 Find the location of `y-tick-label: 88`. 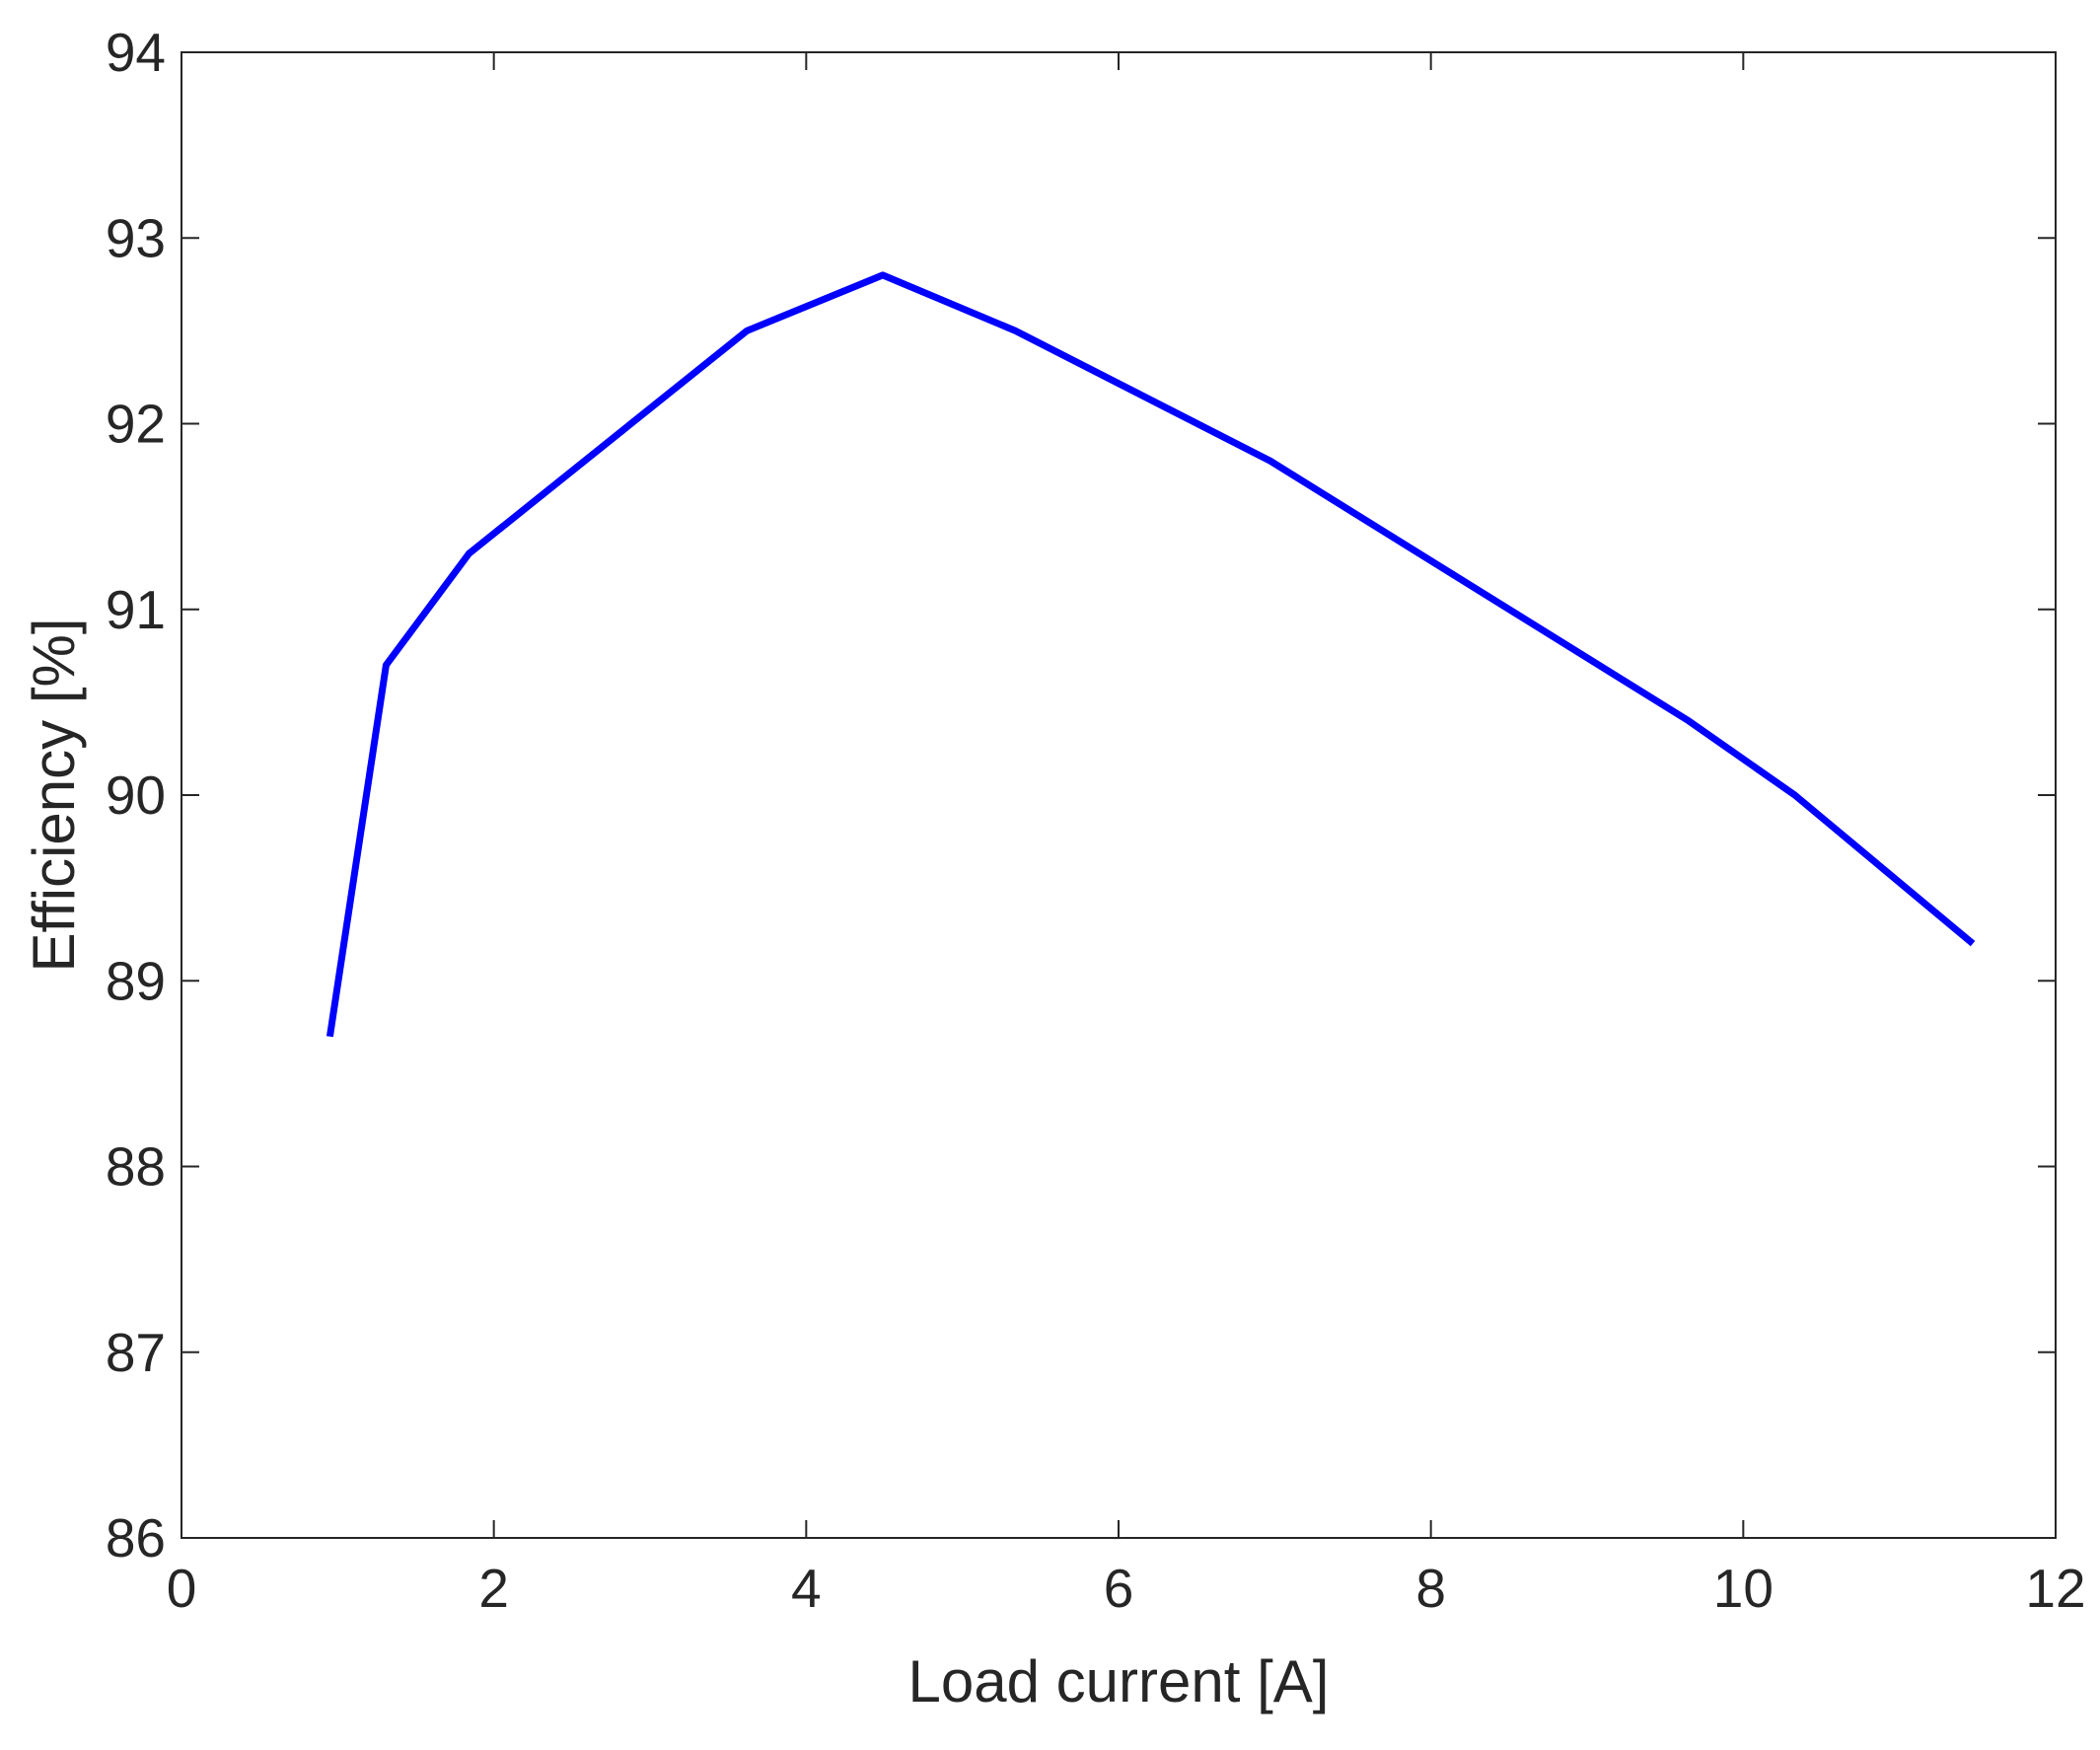

y-tick-label: 88 is located at coordinates (136, 1167).